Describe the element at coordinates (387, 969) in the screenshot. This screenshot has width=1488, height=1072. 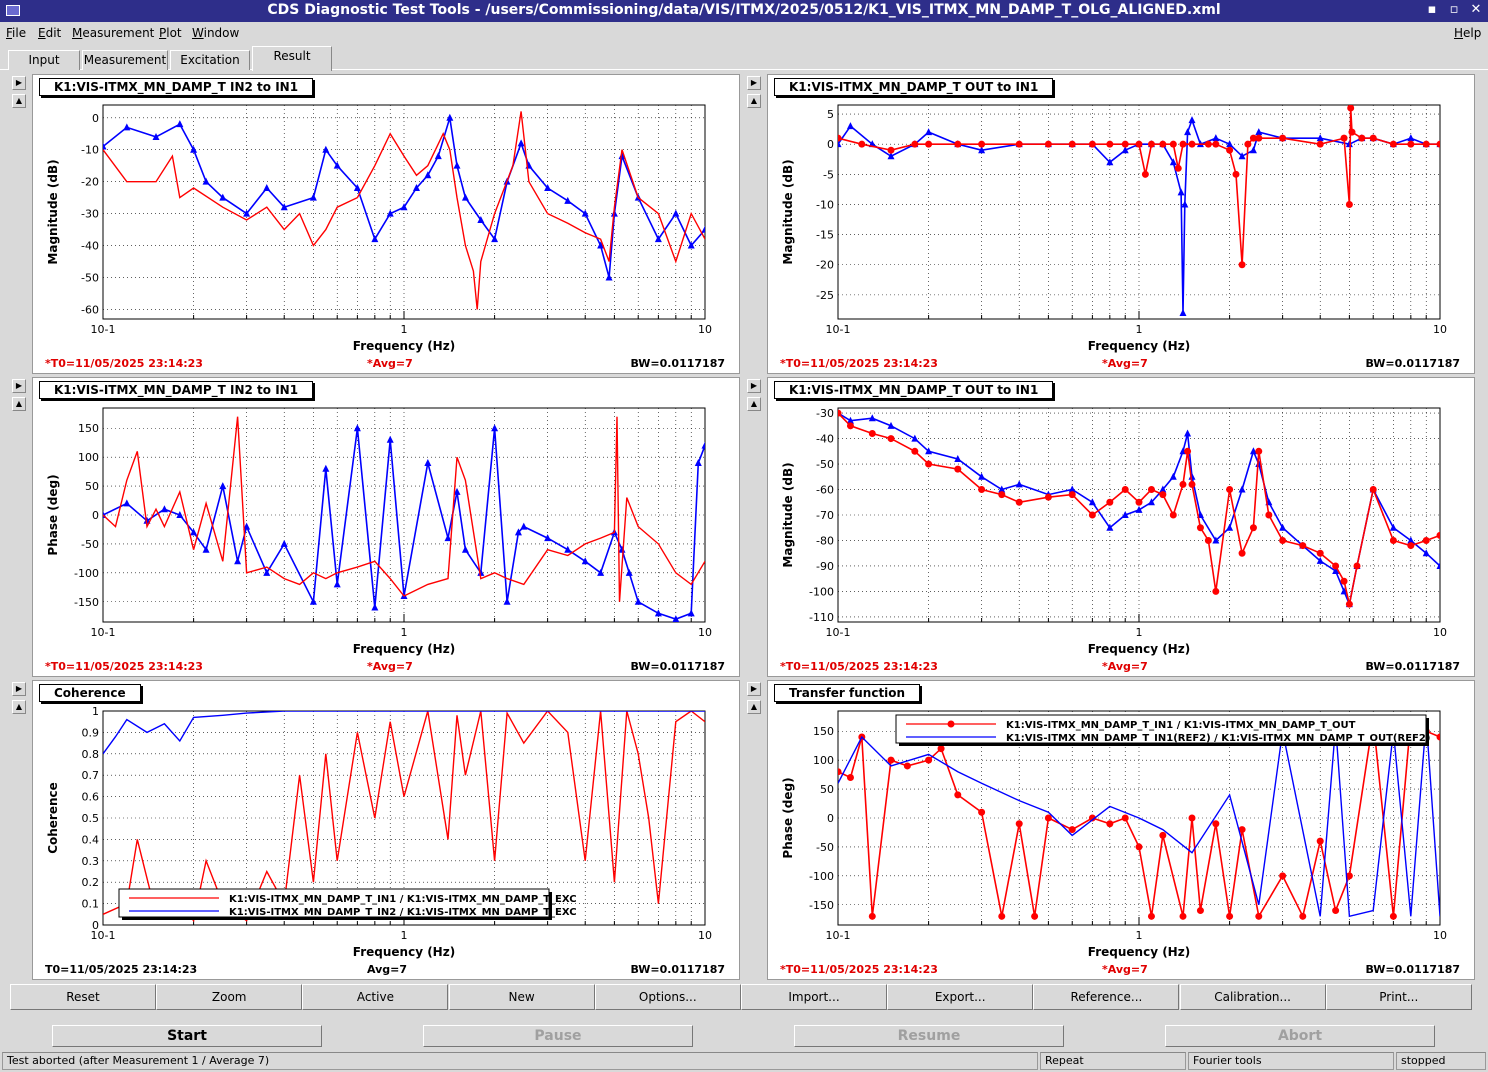
I see `footer-avg: Avg=7` at that location.